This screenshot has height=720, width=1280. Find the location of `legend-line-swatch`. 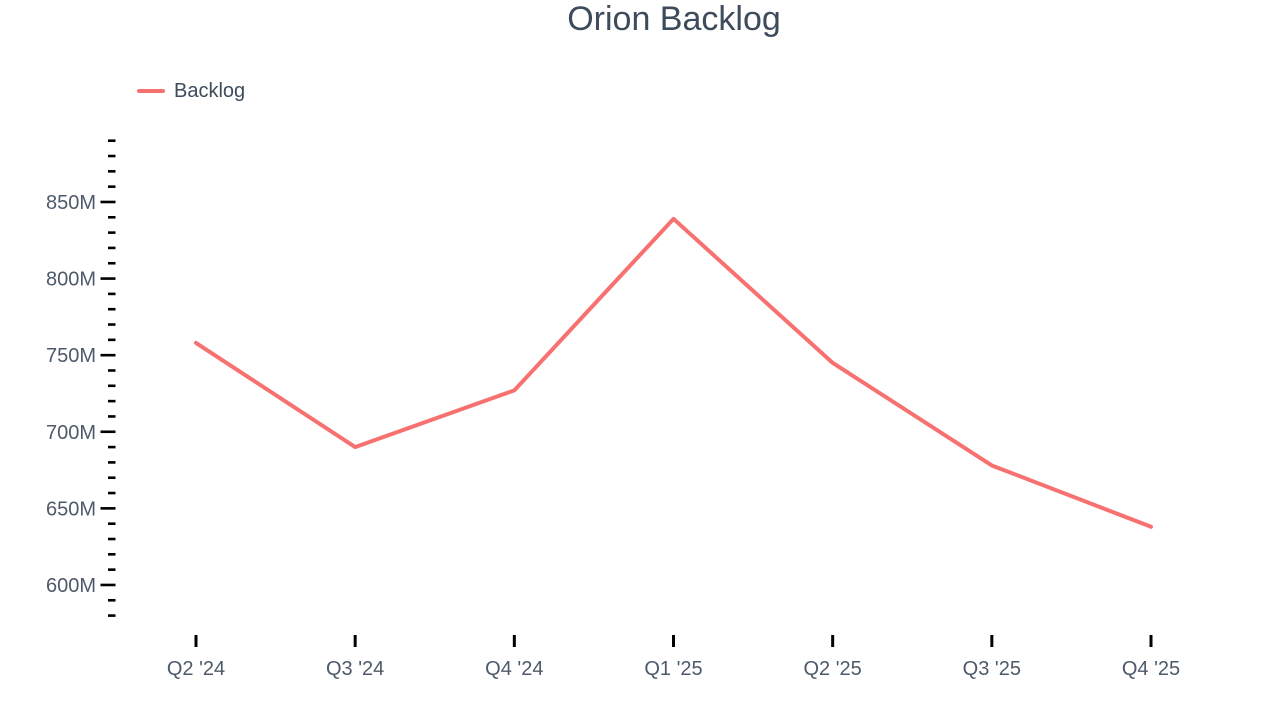

legend-line-swatch is located at coordinates (151, 91).